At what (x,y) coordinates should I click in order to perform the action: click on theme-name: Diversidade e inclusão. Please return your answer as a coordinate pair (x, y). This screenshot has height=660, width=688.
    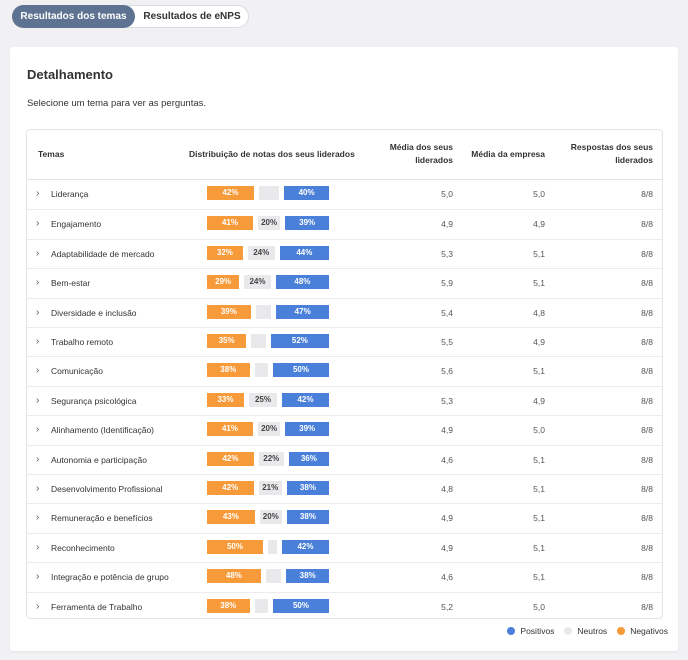
    Looking at the image, I should click on (94, 312).